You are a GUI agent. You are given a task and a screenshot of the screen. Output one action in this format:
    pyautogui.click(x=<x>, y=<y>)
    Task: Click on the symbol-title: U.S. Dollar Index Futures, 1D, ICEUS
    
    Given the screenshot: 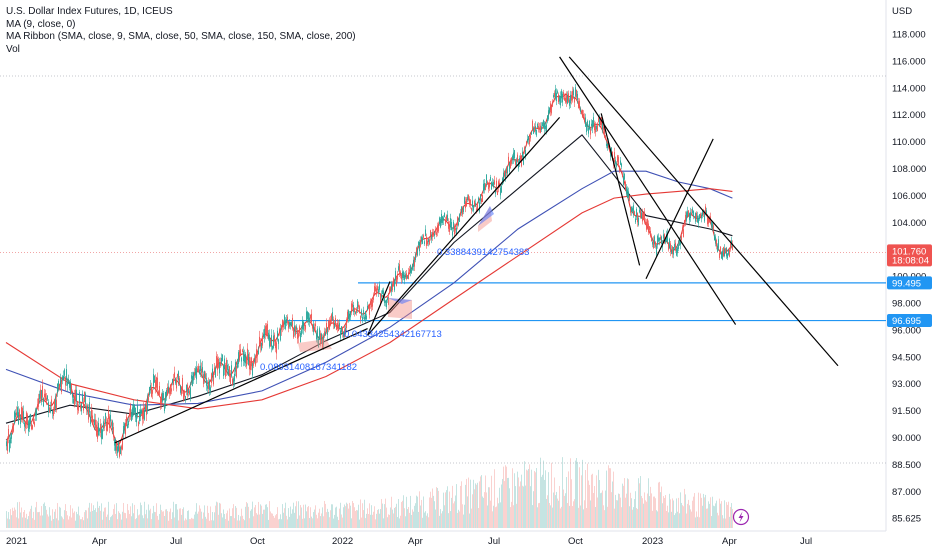 What is the action you would take?
    pyautogui.click(x=89, y=11)
    